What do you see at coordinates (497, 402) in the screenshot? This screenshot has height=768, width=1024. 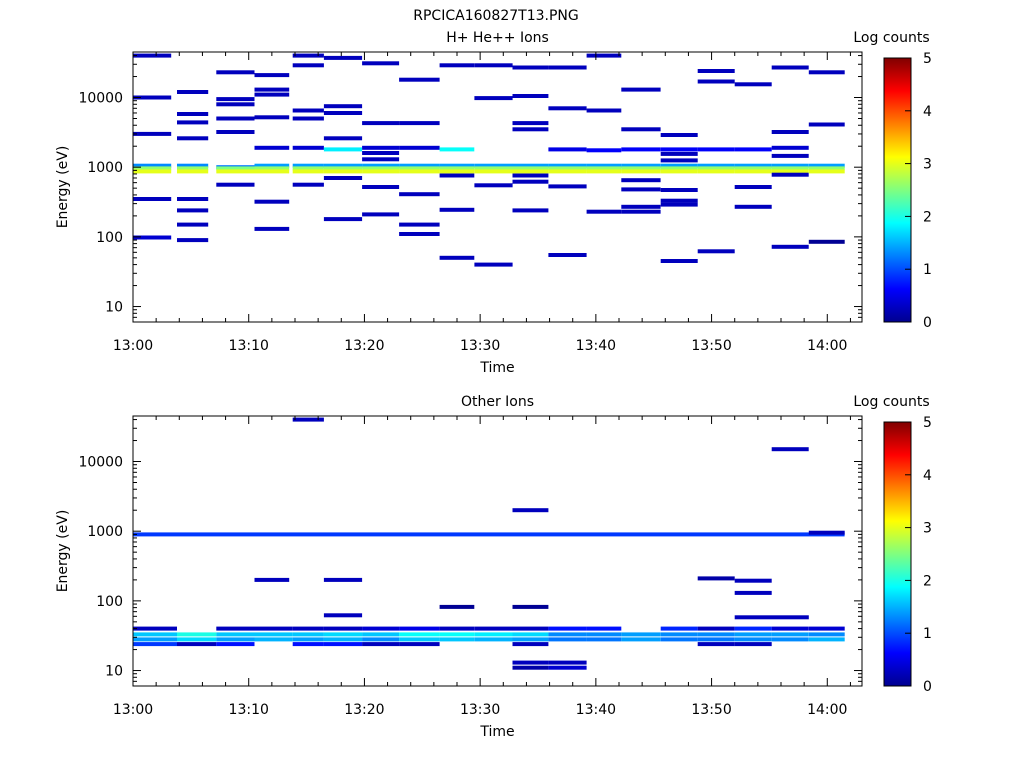 I see `panel-title: Other Ions` at bounding box center [497, 402].